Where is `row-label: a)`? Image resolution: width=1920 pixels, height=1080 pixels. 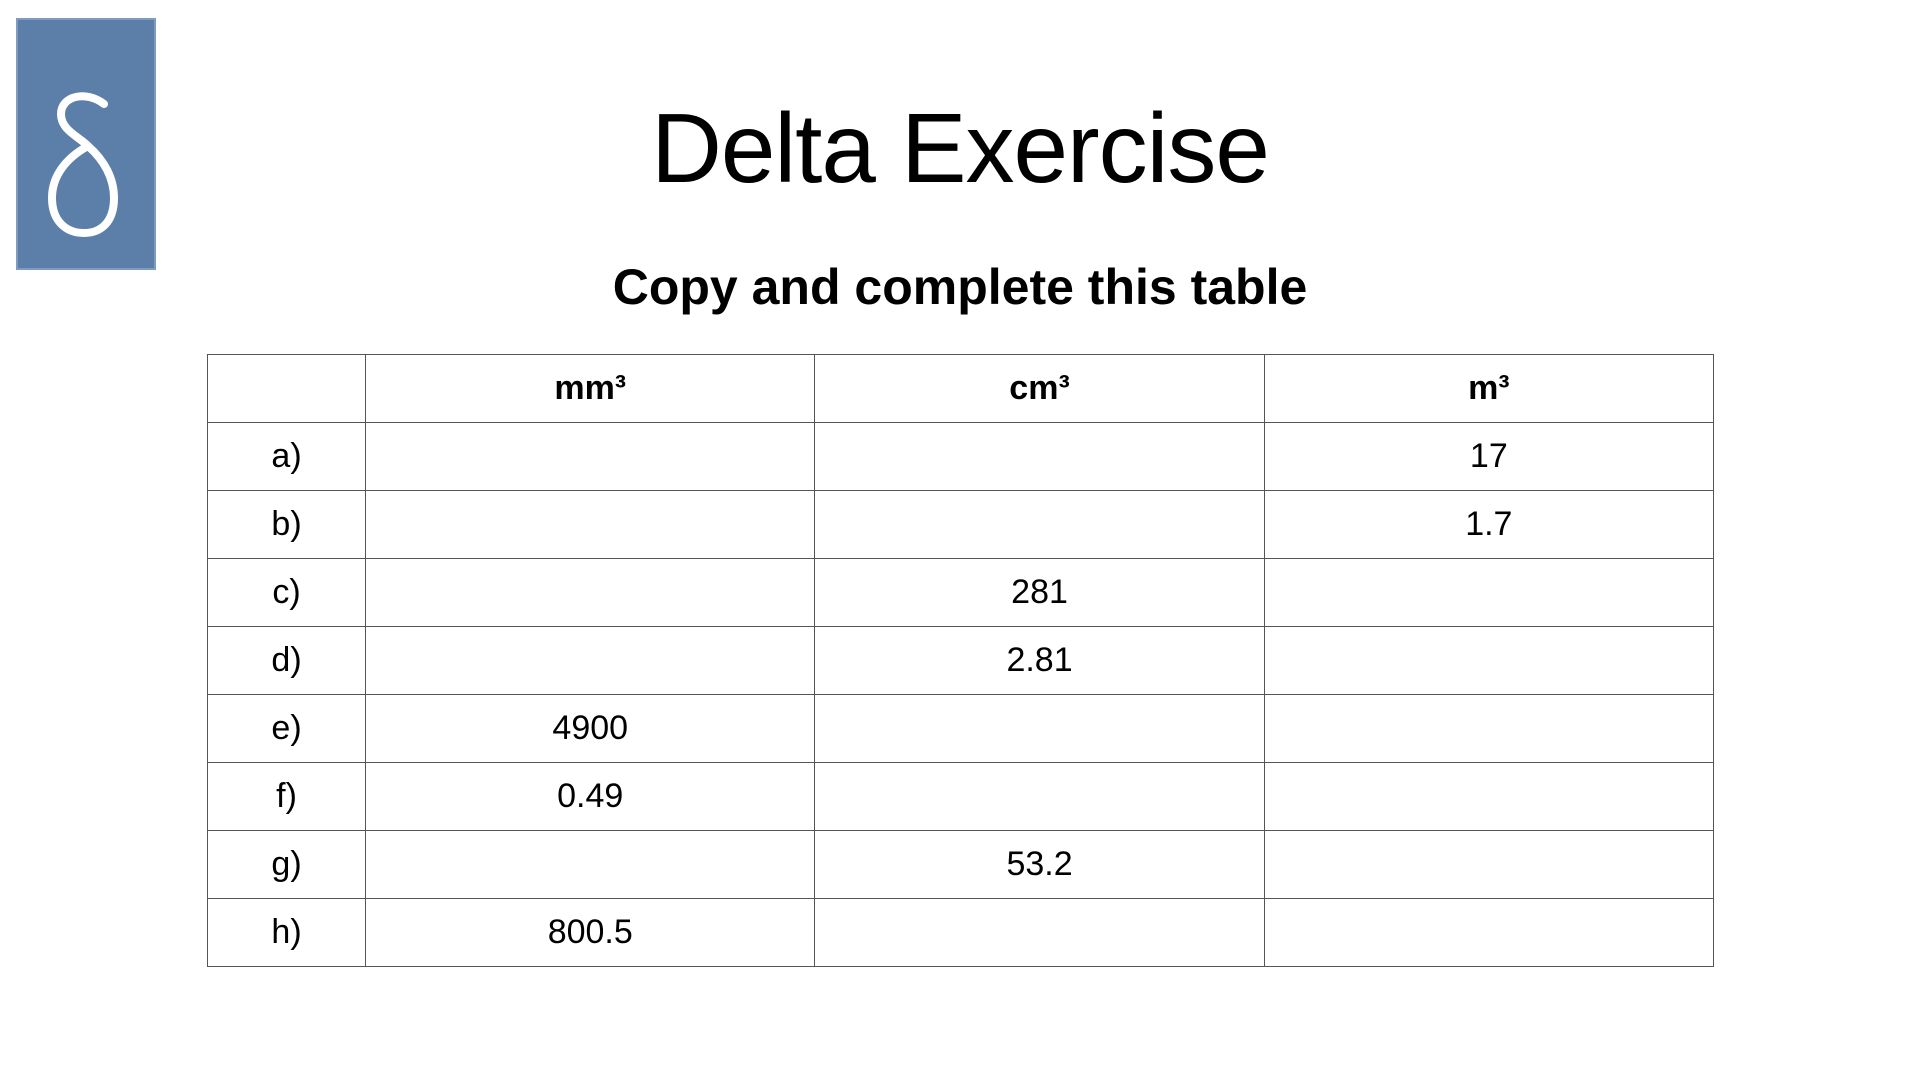 row-label: a) is located at coordinates (286, 456).